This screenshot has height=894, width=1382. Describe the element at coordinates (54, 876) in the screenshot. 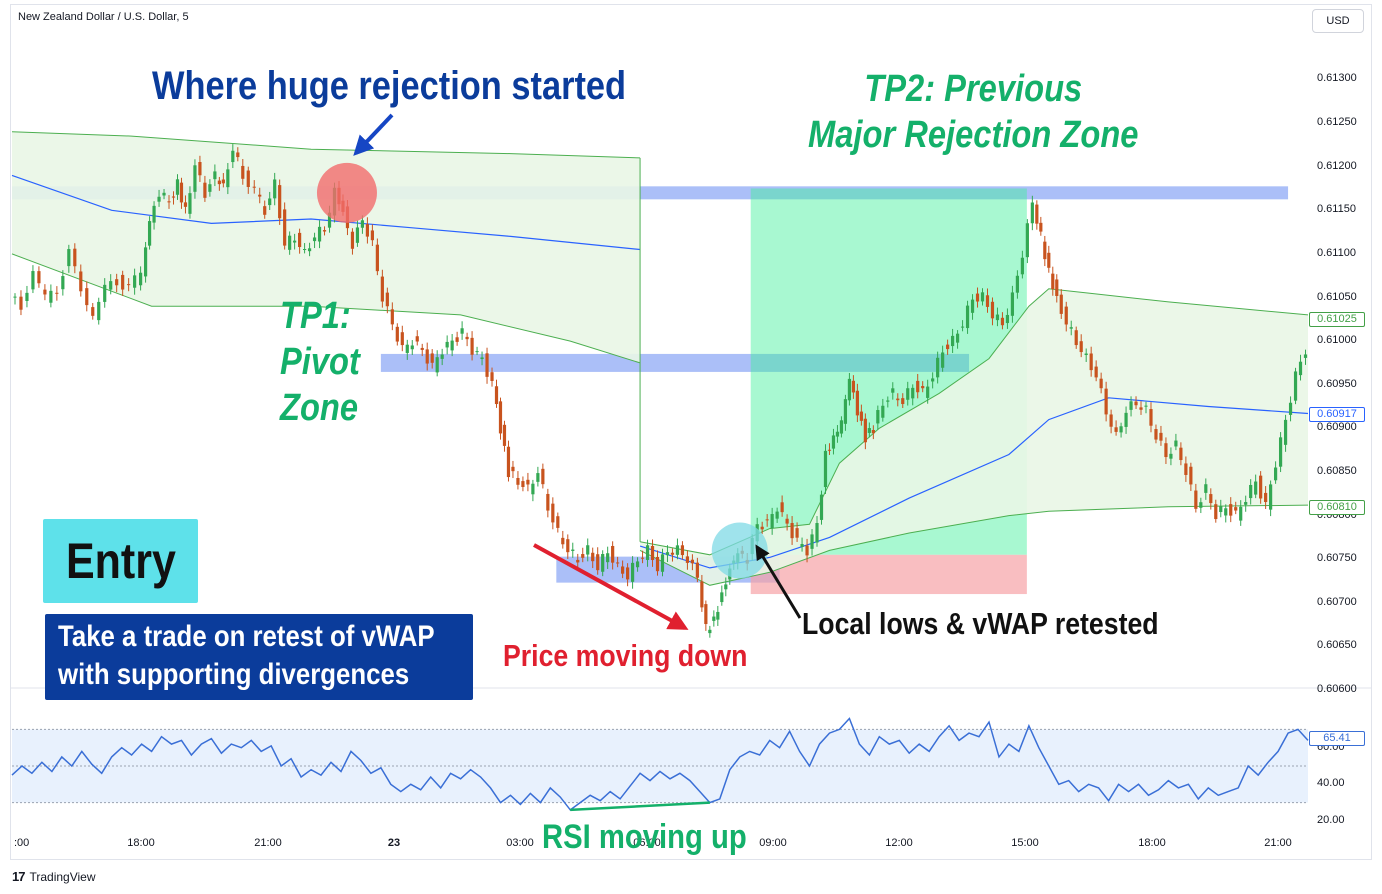

I see `tradingview-brand: 17 TradingView` at that location.